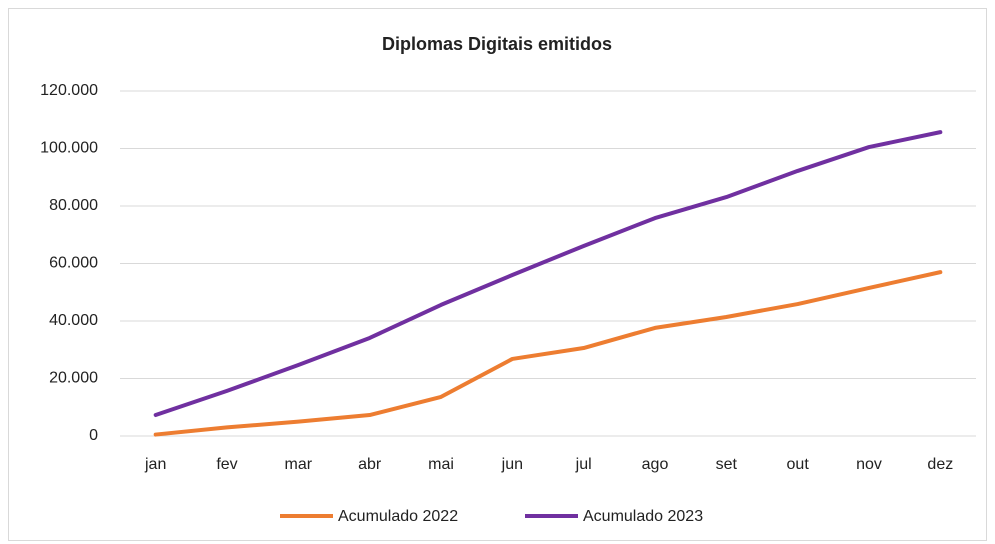 The height and width of the screenshot is (544, 995). Describe the element at coordinates (869, 464) in the screenshot. I see `x-tick-label: nov` at that location.